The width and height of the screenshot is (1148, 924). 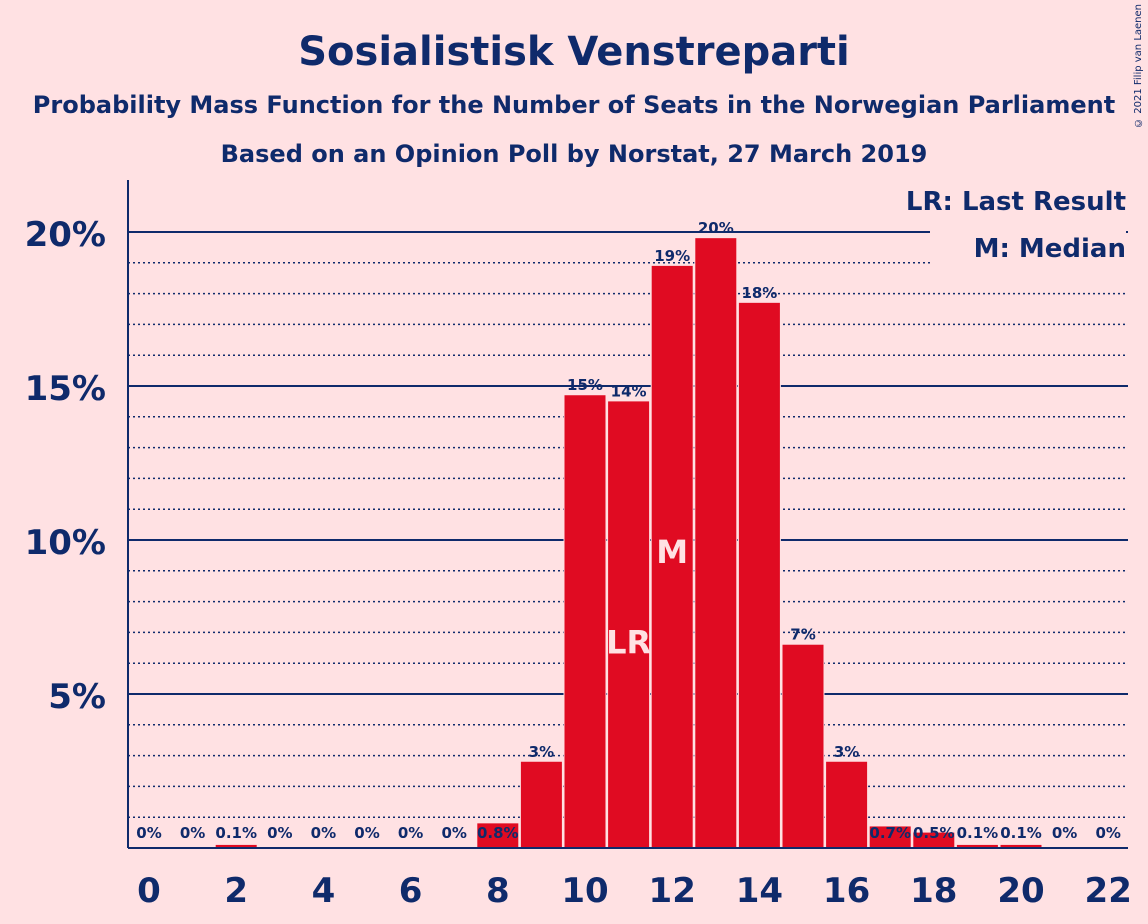 I want to click on y-tick-label: 10%, so click(x=65, y=543).